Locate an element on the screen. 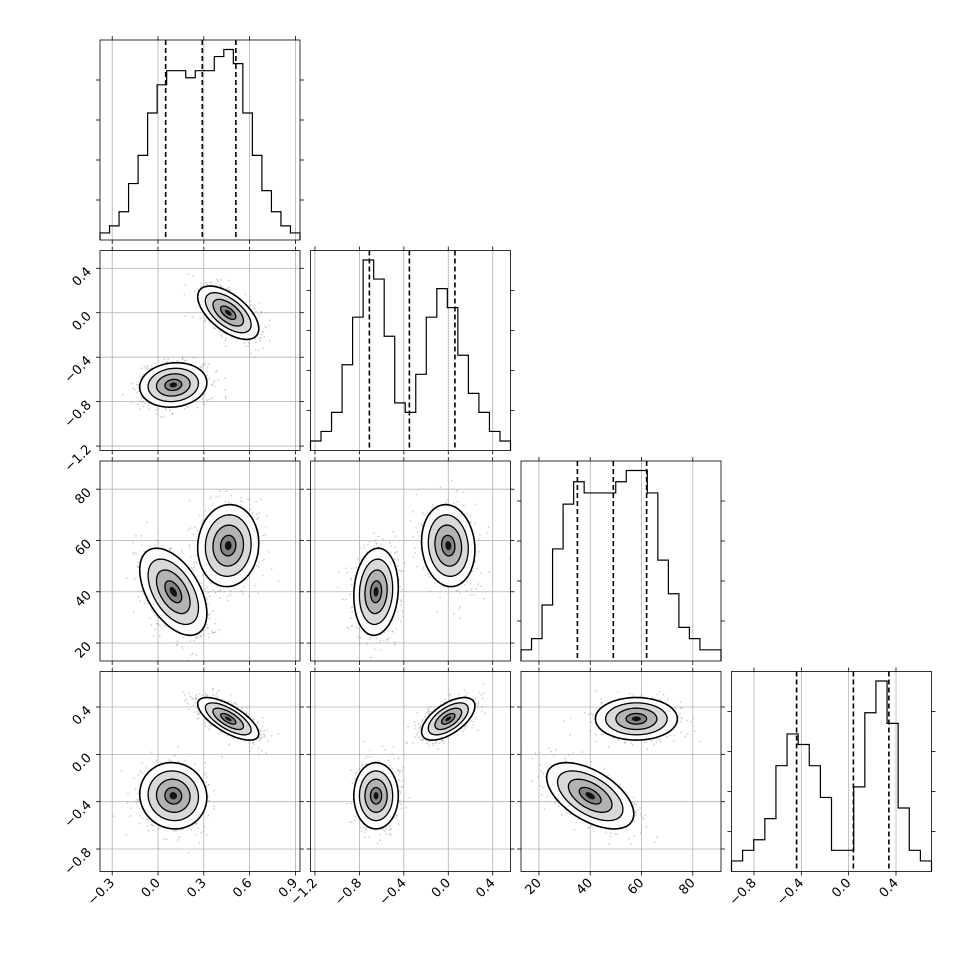 Image resolution: width=970 pixels, height=970 pixels. contours is located at coordinates (414, 570).